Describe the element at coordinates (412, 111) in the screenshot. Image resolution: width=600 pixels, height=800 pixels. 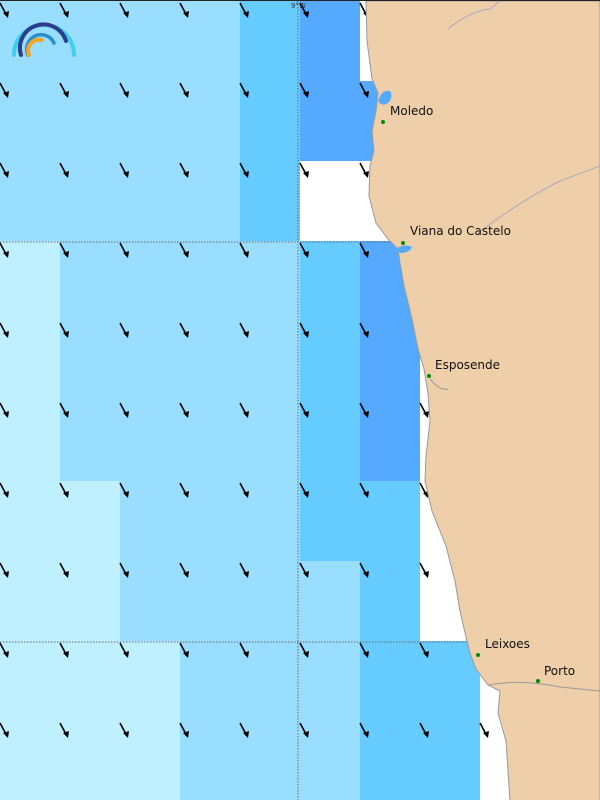
I see `city-label-moledo: Moledo` at that location.